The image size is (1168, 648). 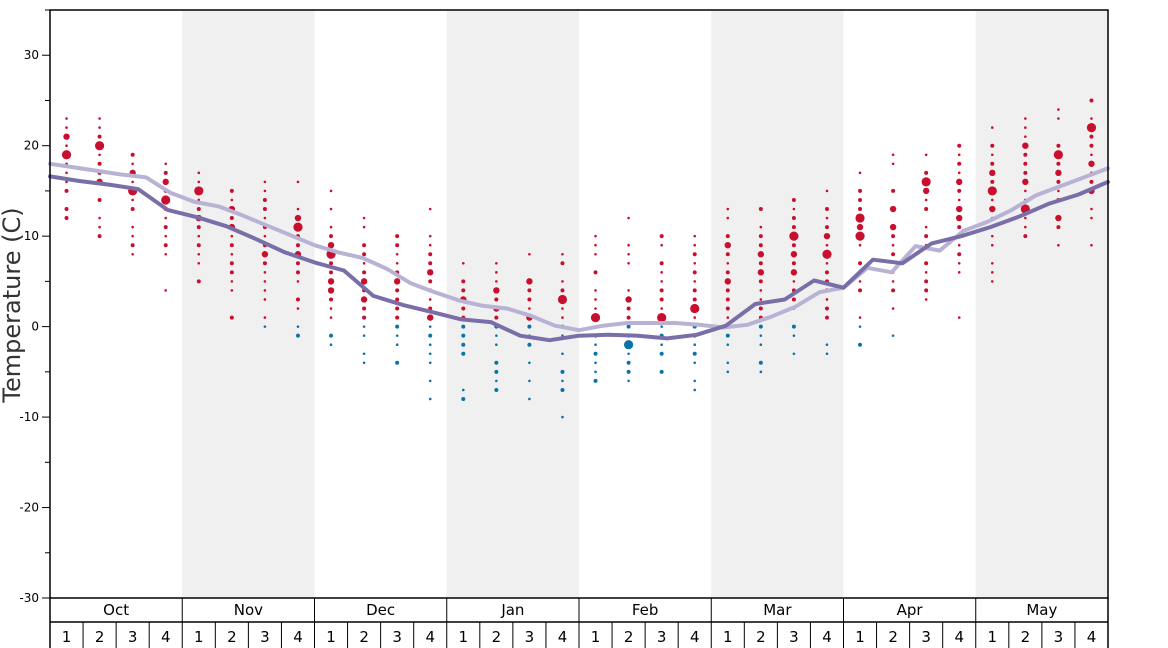 What do you see at coordinates (248, 304) in the screenshot?
I see `month-shade` at bounding box center [248, 304].